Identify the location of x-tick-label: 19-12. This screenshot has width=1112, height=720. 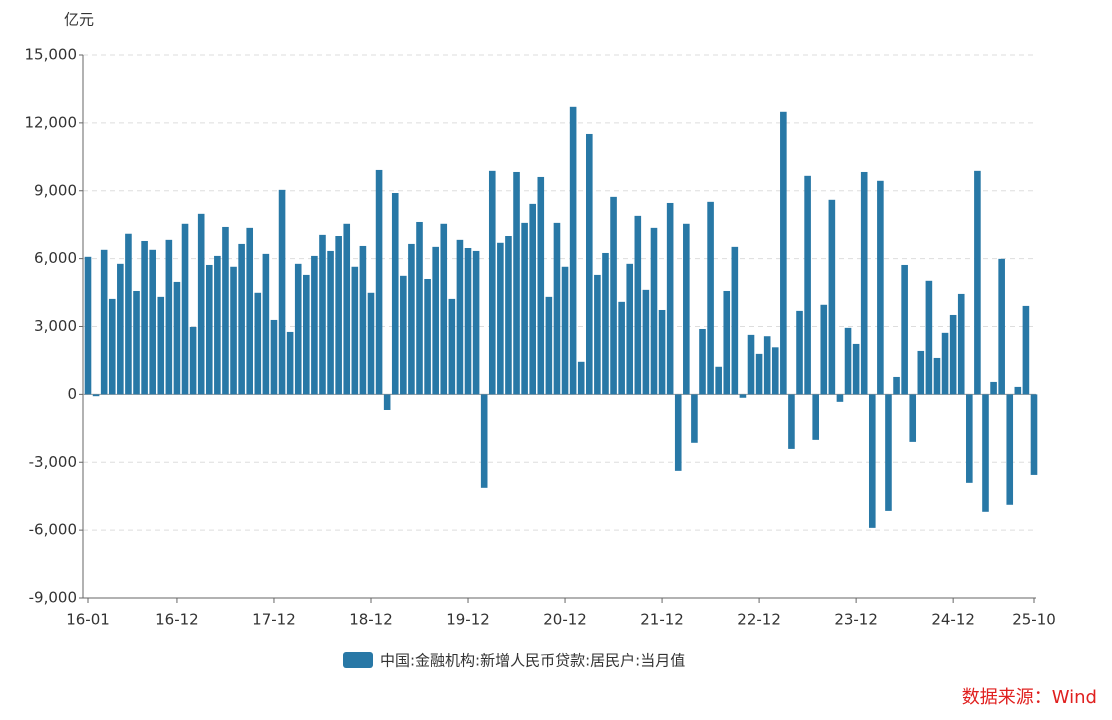
(468, 620).